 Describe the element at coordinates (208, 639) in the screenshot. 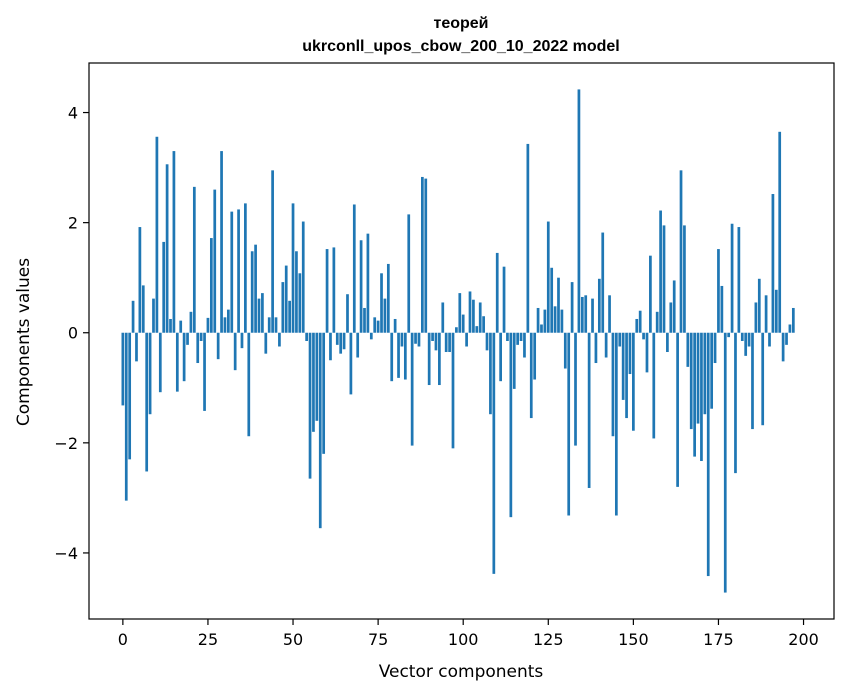

I see `x-tick-label: 25` at that location.